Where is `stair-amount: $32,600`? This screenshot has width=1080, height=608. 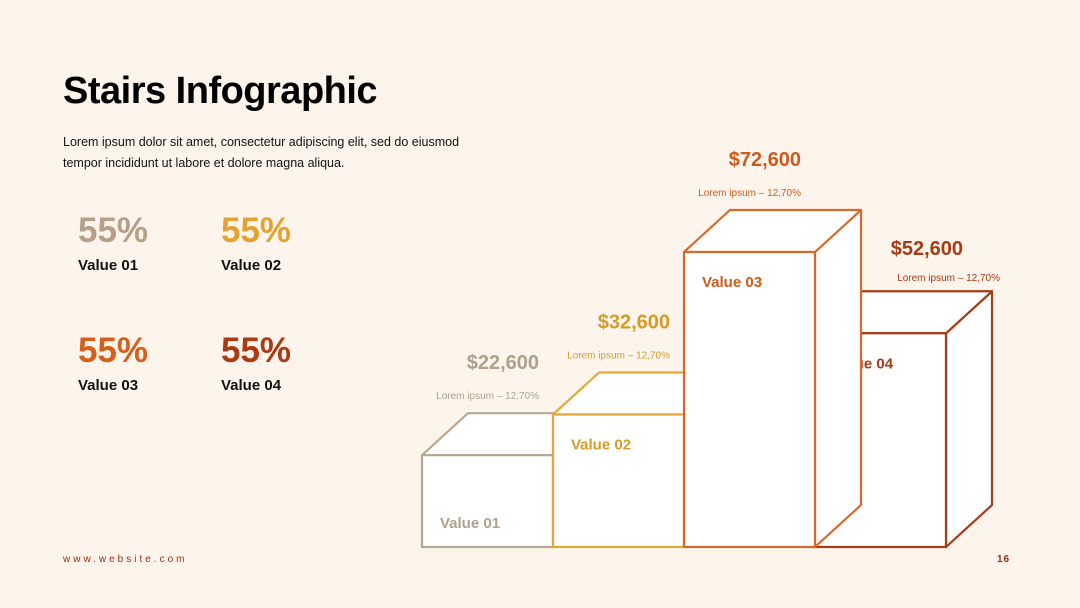 stair-amount: $32,600 is located at coordinates (634, 323).